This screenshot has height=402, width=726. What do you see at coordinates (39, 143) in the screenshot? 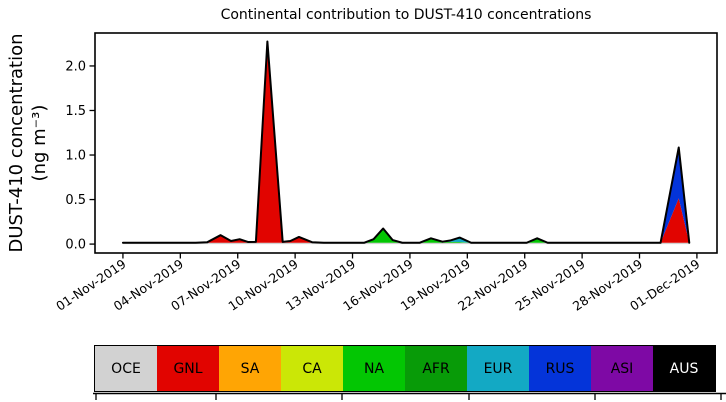
I see `y-axis-label-line2: (ng m⁻³)` at bounding box center [39, 143].